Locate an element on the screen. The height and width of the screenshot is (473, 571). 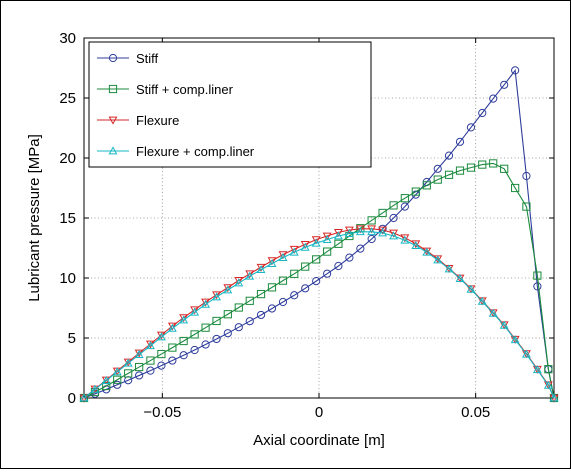
y-tick-label: 10 is located at coordinates (67, 278).